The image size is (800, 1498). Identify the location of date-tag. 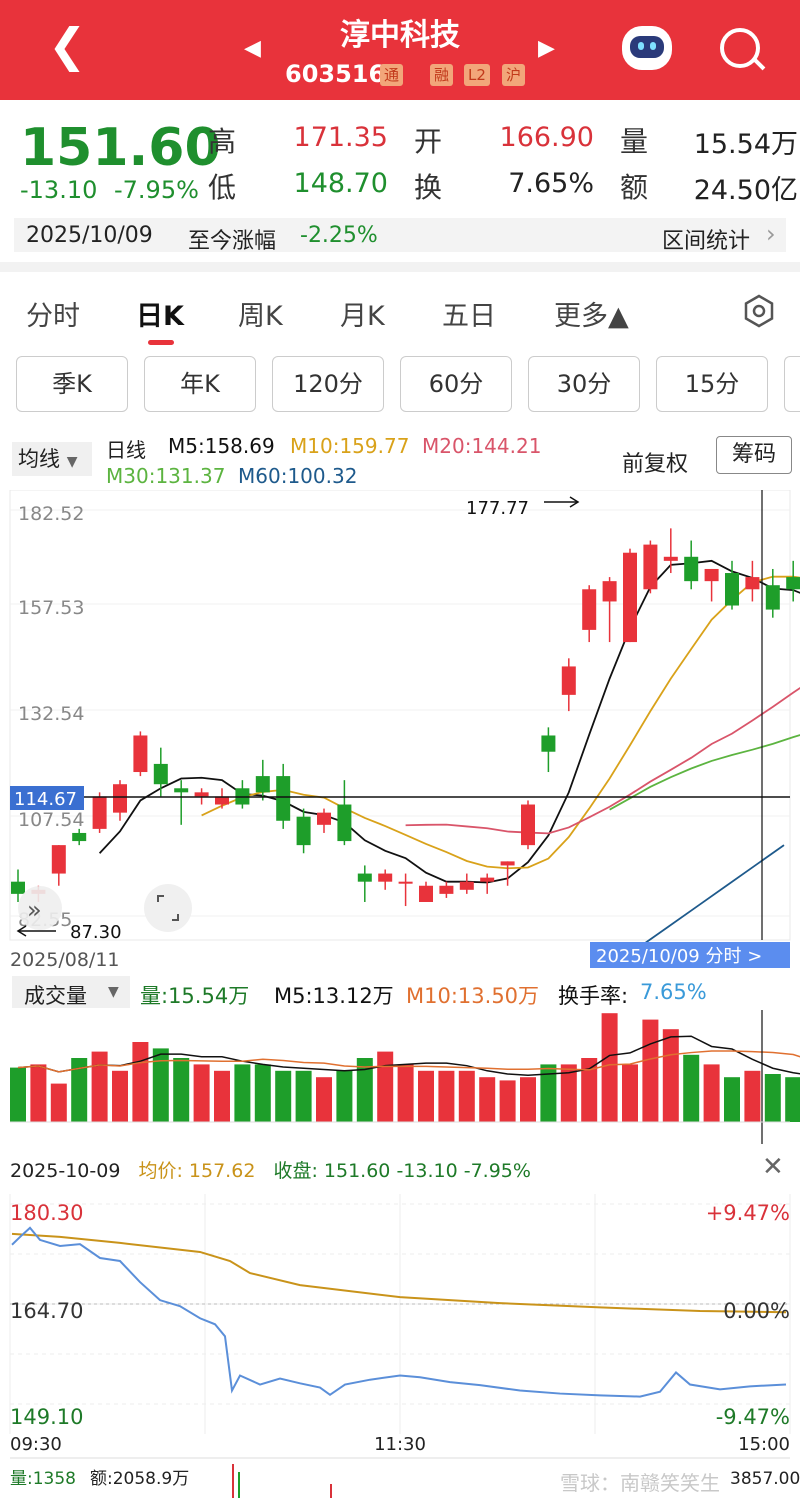
(690, 955).